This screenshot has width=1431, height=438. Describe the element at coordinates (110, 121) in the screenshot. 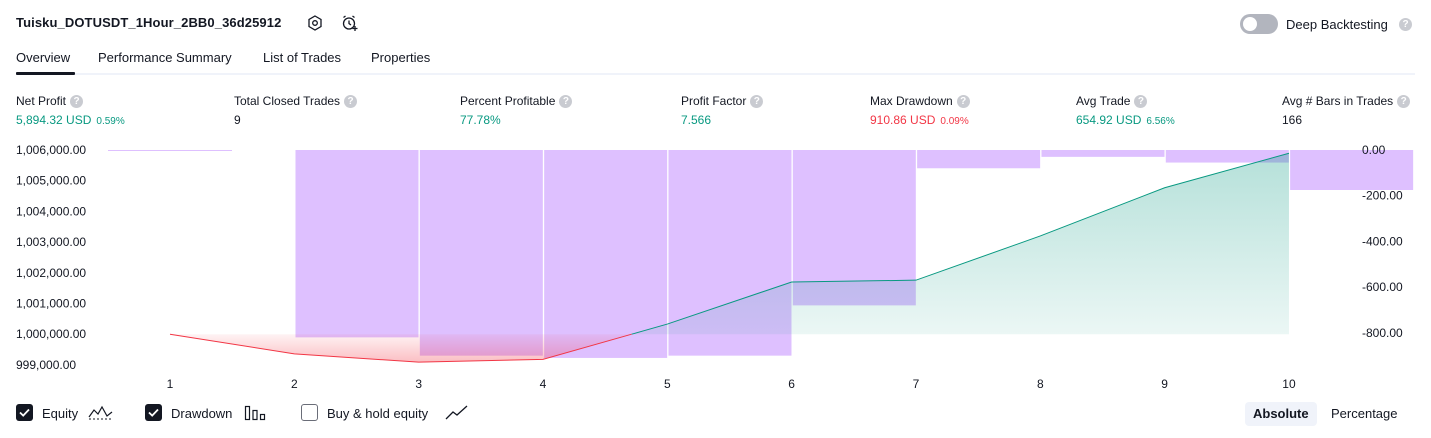

I see `metric-percent: 0.59%` at that location.